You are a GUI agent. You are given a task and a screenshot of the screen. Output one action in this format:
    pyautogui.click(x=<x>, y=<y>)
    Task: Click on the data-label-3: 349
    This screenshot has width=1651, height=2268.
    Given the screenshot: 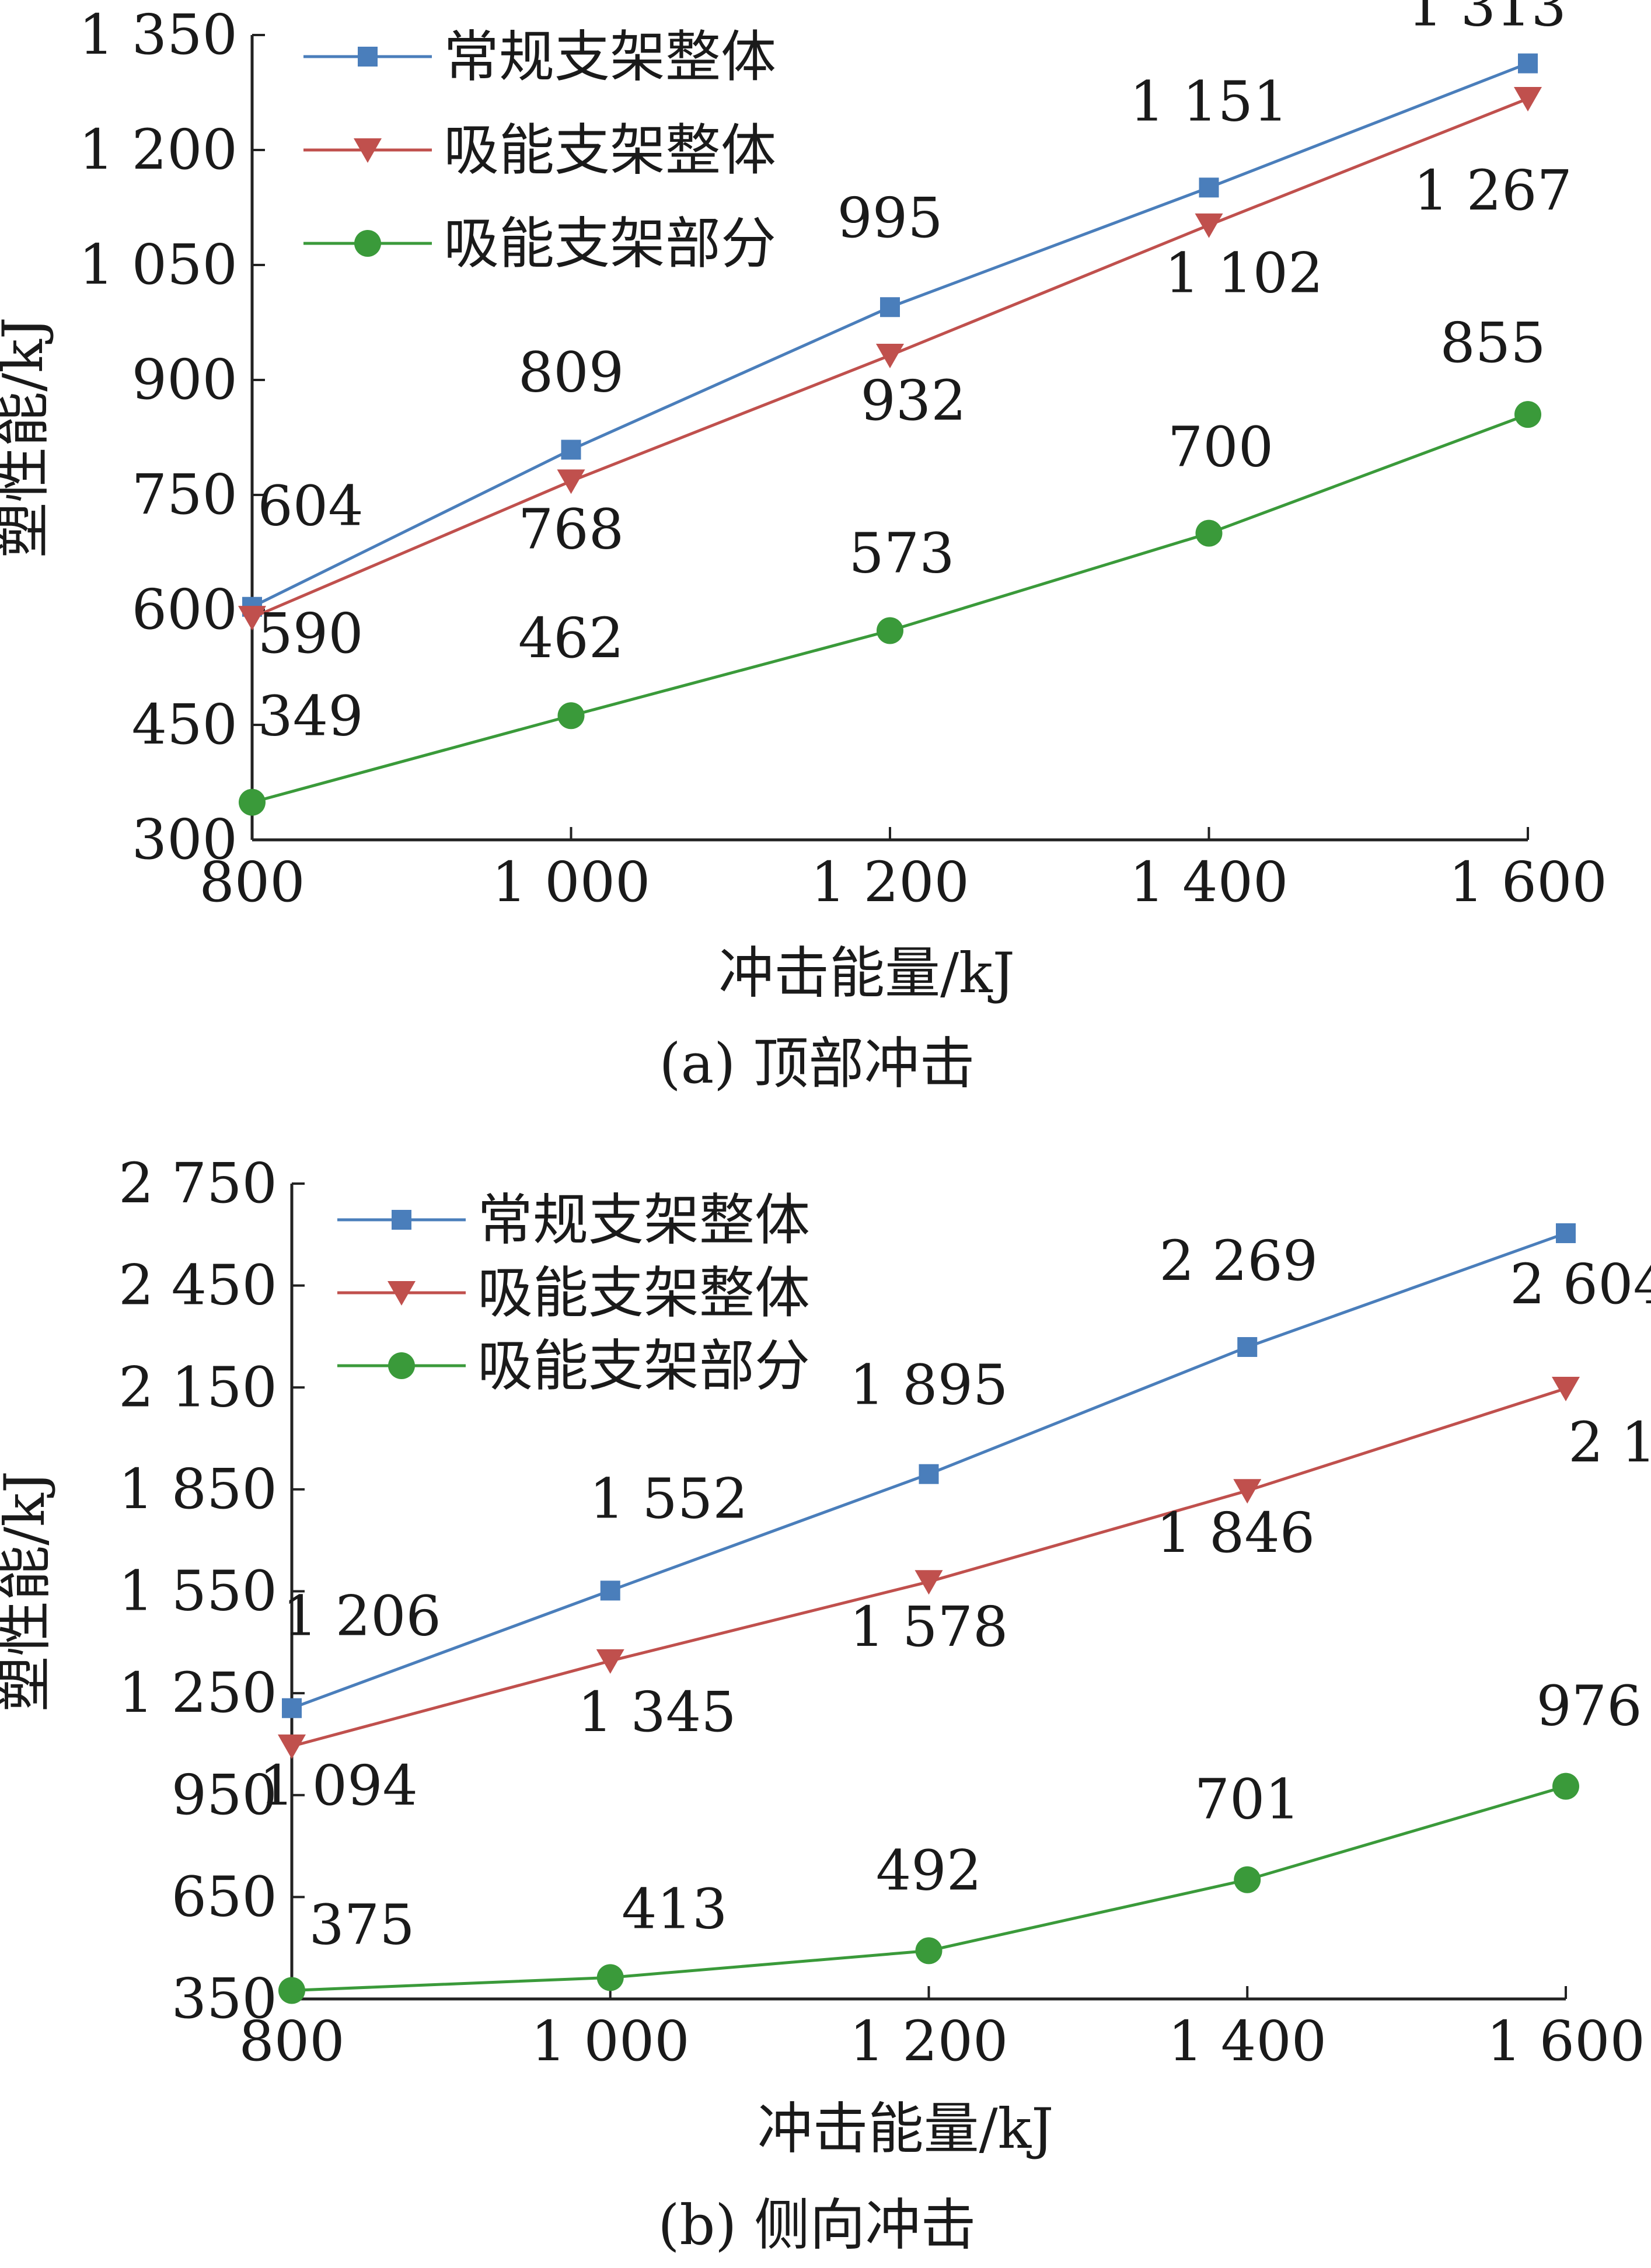 What is the action you would take?
    pyautogui.click(x=310, y=717)
    